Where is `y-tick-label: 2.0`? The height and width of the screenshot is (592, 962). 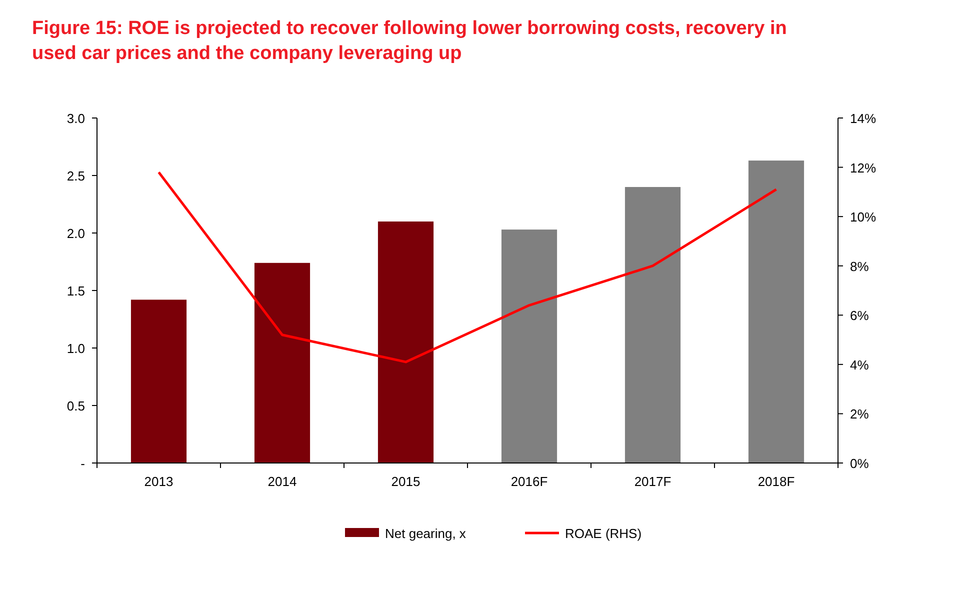 y-tick-label: 2.0 is located at coordinates (75, 233).